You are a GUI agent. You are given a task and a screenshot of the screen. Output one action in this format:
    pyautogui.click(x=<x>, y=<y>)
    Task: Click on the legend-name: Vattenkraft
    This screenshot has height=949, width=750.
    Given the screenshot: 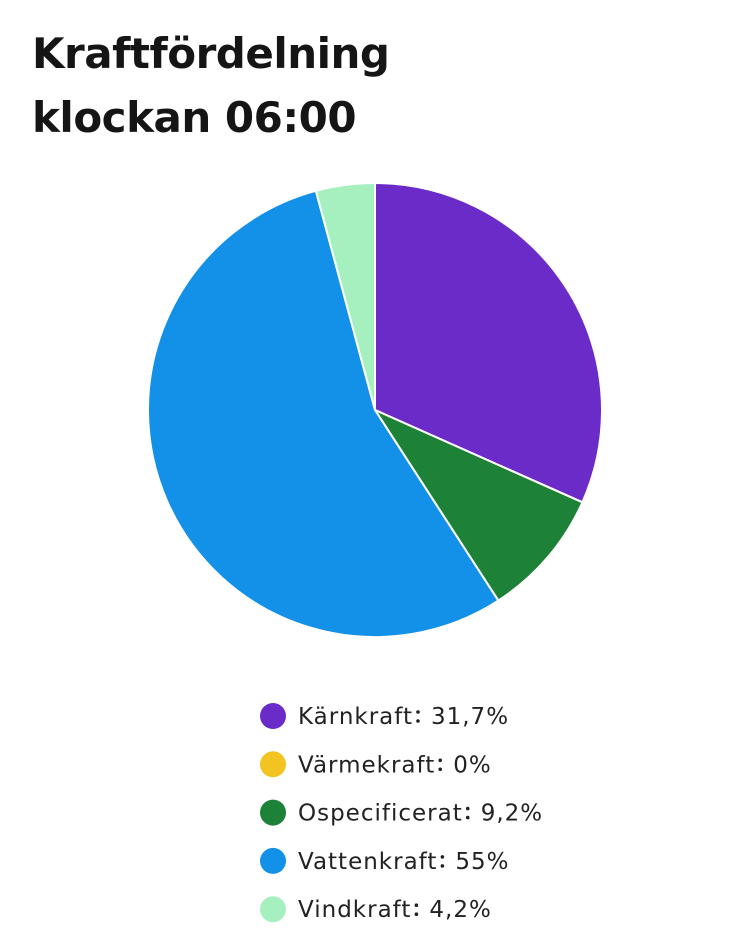 What is the action you would take?
    pyautogui.click(x=367, y=861)
    